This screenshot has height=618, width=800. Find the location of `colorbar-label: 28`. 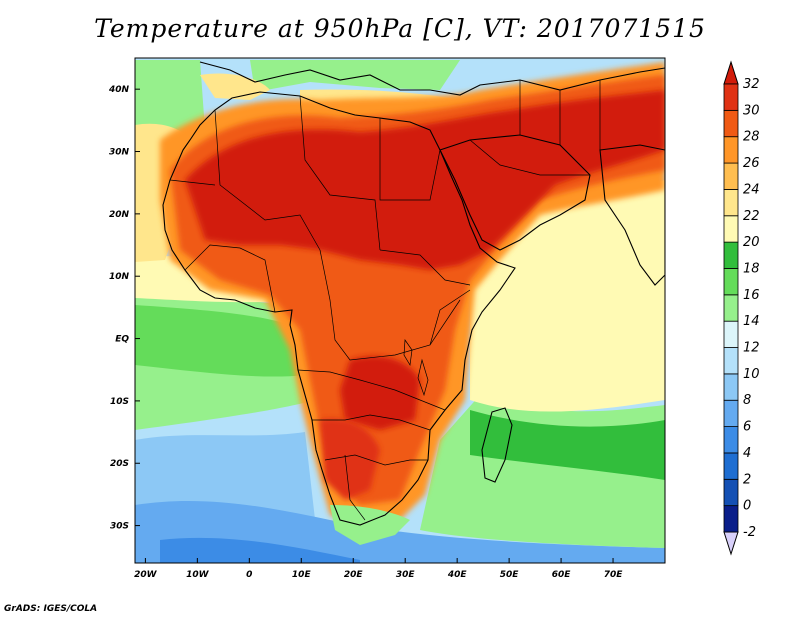

colorbar-label: 28 is located at coordinates (751, 137).